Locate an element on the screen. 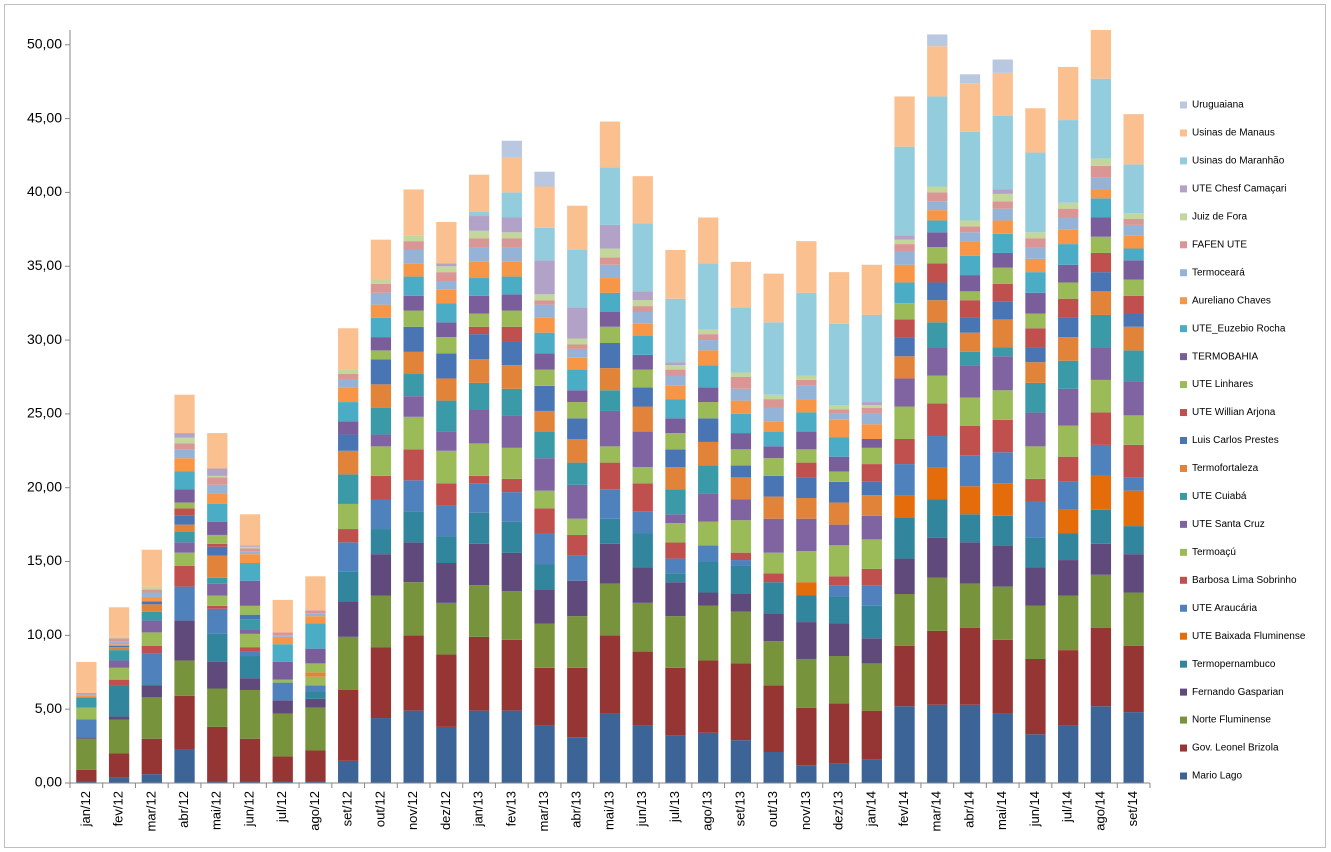 The width and height of the screenshot is (1331, 852). x-tick-label: set/14 is located at coordinates (1132, 808).